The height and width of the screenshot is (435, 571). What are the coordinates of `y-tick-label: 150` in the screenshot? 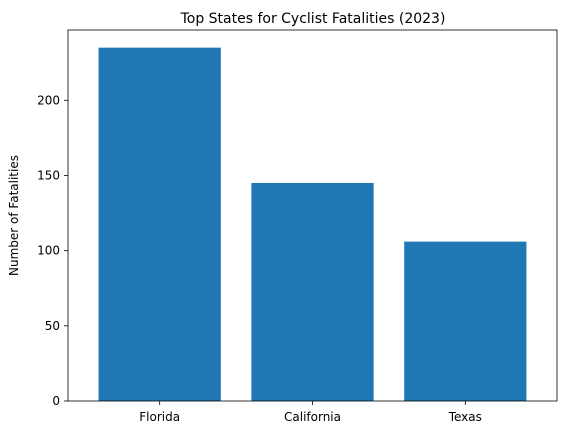 It's located at (48, 175).